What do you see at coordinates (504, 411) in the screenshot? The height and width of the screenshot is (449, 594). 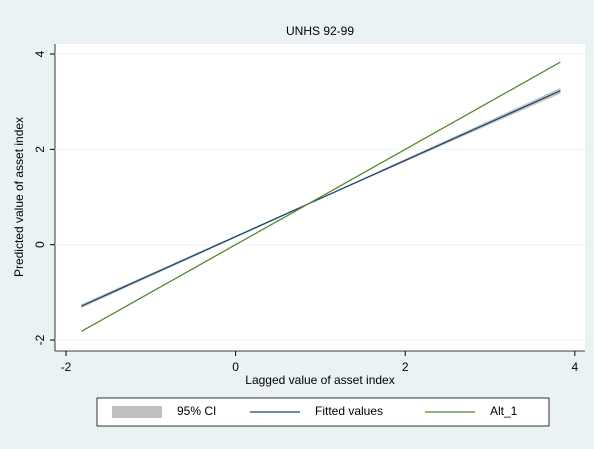 I see `legend-label: Alt_1` at bounding box center [504, 411].